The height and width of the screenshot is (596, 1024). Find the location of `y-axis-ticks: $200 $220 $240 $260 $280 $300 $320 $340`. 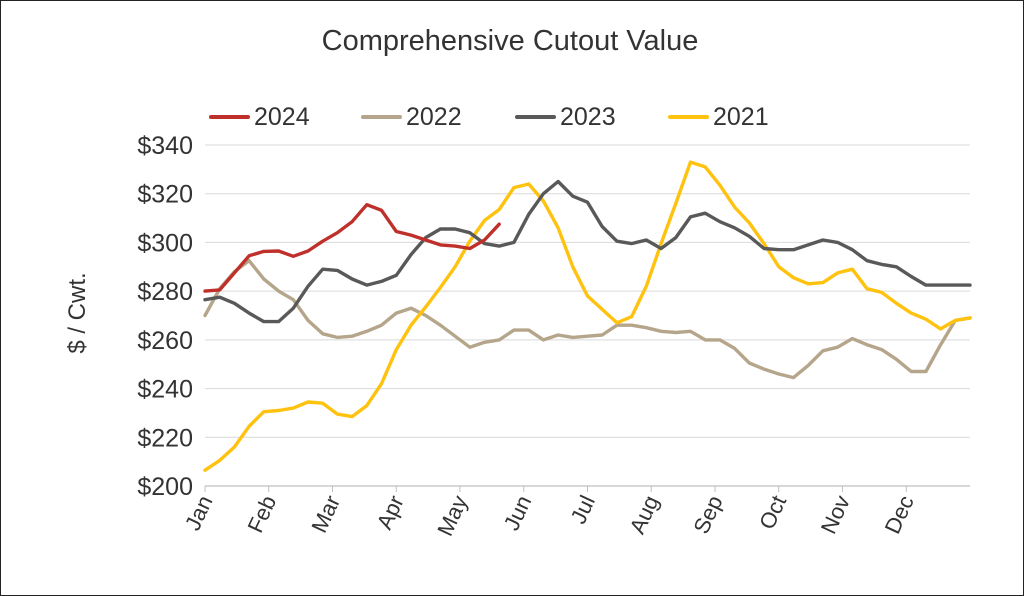

y-axis-ticks: $200 $220 $240 $260 $280 $300 $320 $340 is located at coordinates (165, 316).